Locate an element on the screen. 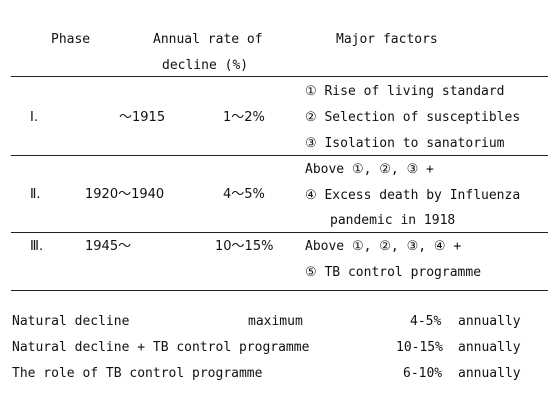  table-rule-bottom is located at coordinates (279, 290).